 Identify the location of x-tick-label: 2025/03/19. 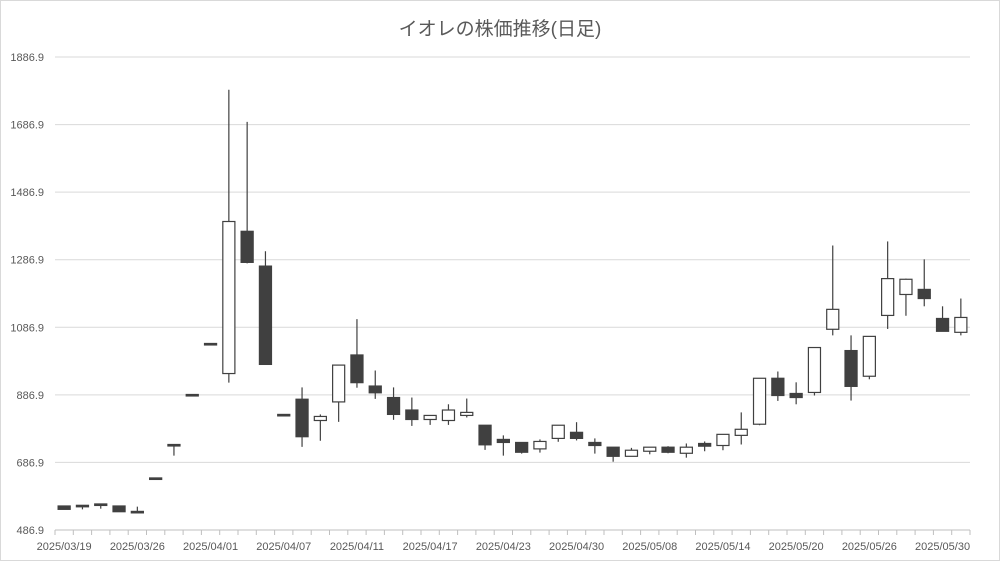
(64, 547).